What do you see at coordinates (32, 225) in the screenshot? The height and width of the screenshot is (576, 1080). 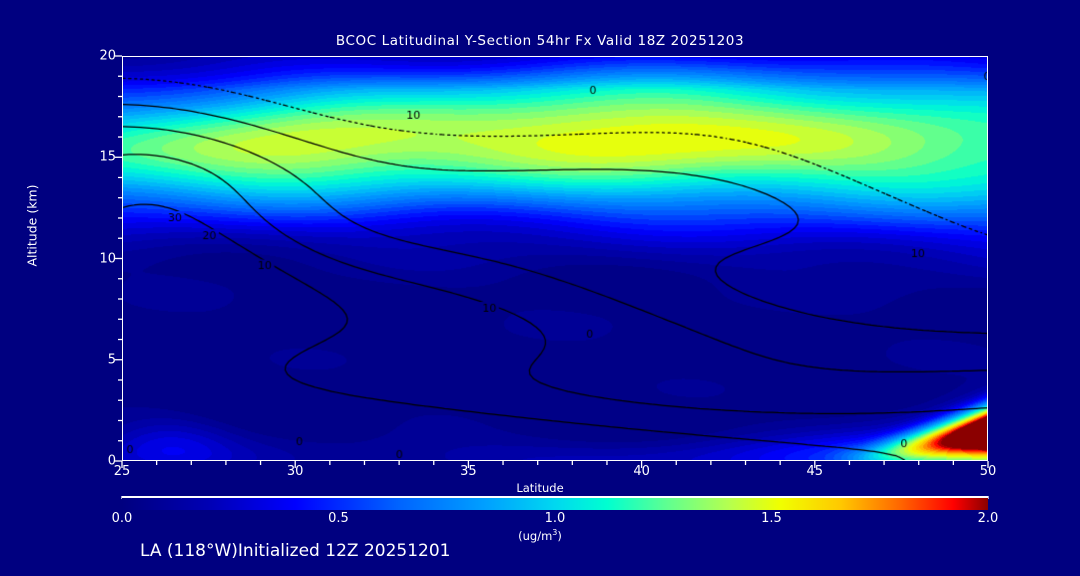 I see `y-axis-title: Altitude (km)` at bounding box center [32, 225].